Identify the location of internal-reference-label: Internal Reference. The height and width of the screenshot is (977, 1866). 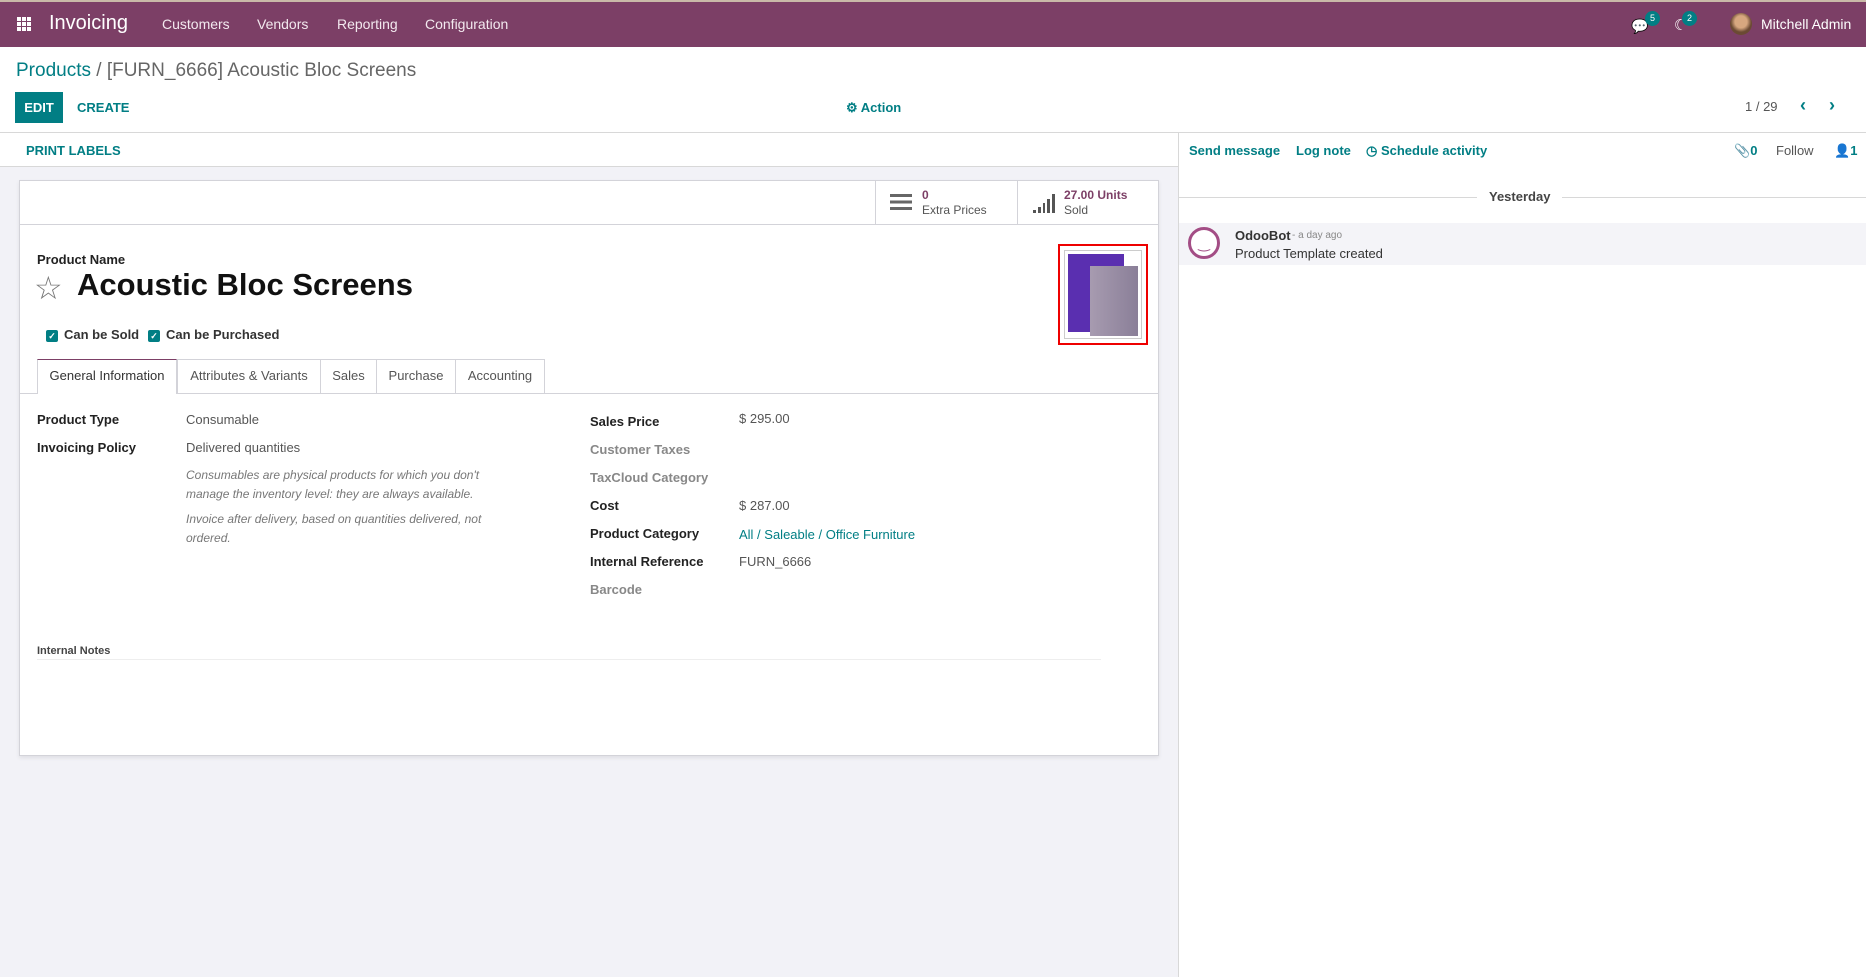
(647, 561).